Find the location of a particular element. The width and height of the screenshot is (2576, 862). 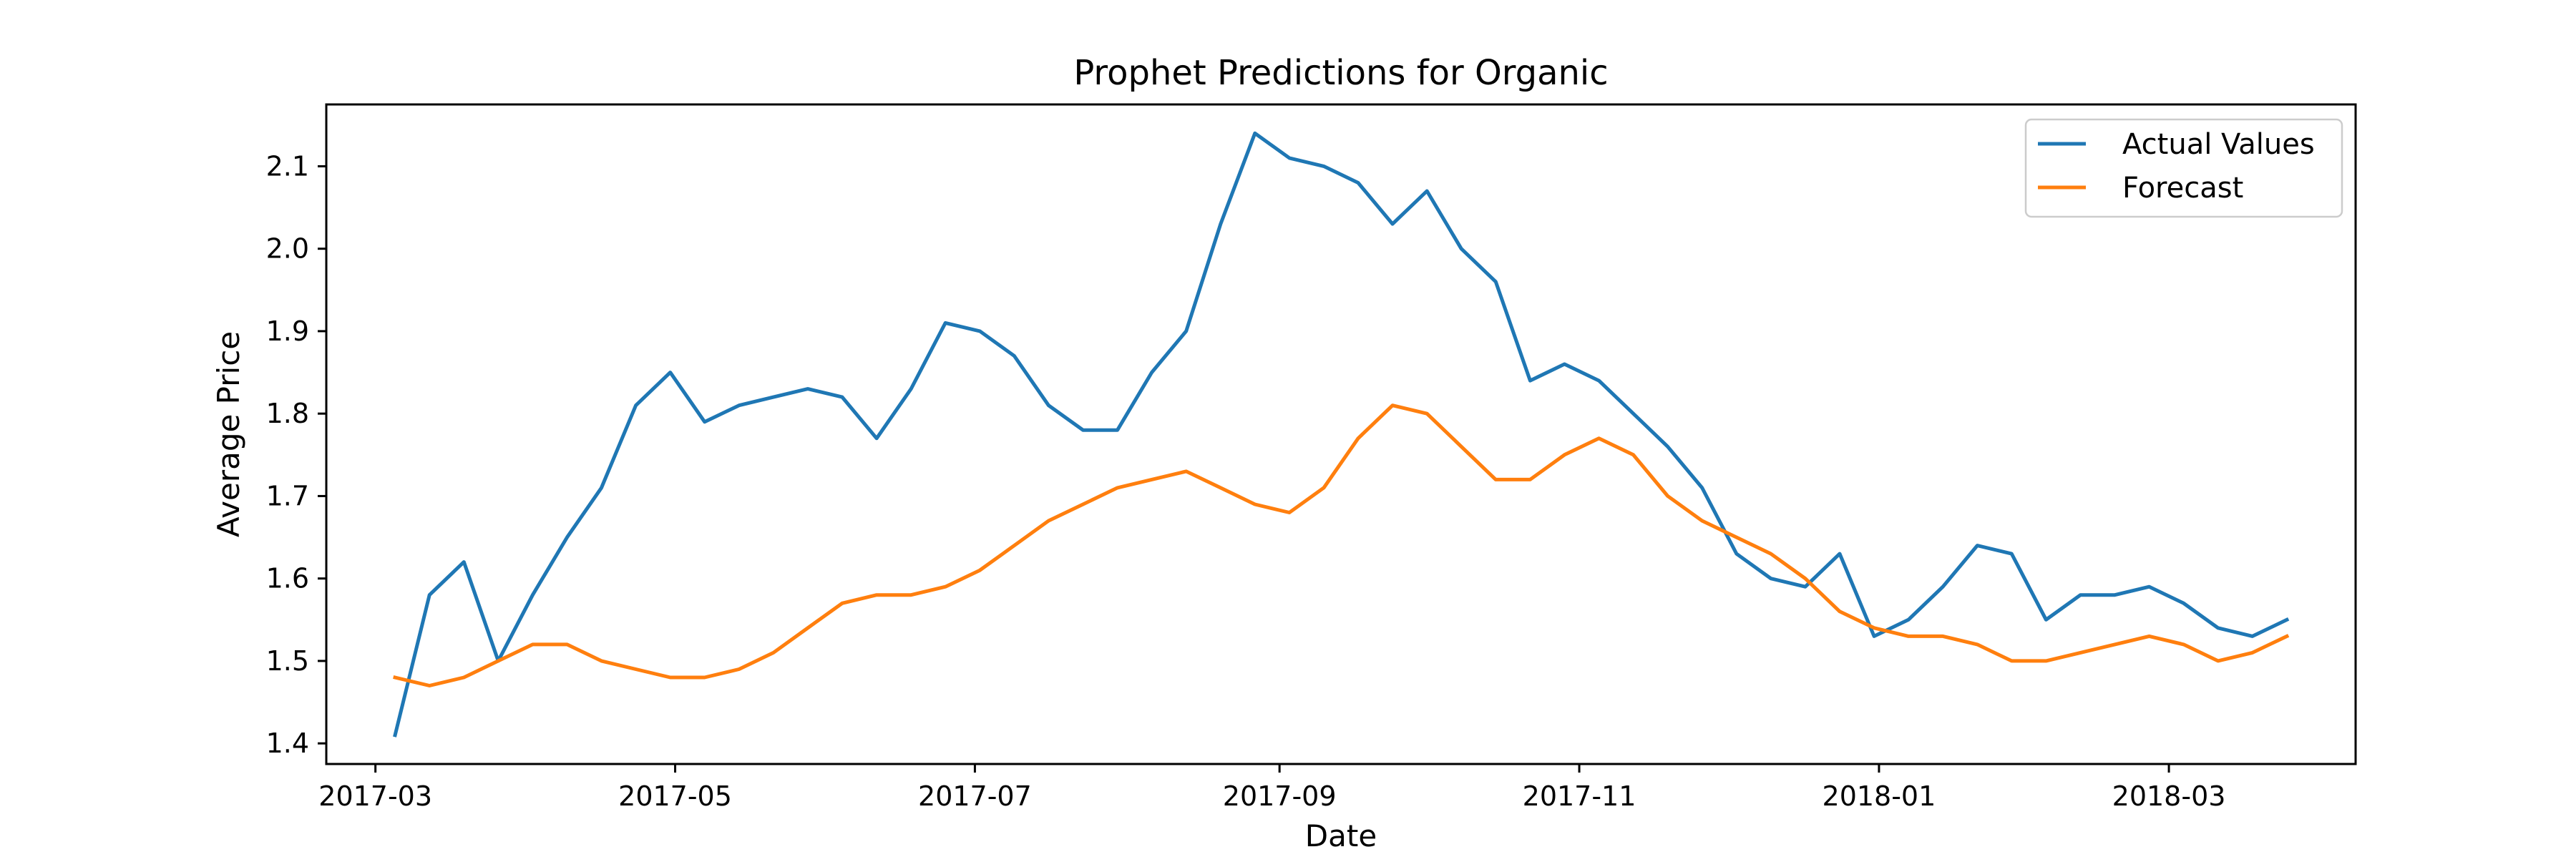

x-tick-label: 2018-03 is located at coordinates (2169, 796).